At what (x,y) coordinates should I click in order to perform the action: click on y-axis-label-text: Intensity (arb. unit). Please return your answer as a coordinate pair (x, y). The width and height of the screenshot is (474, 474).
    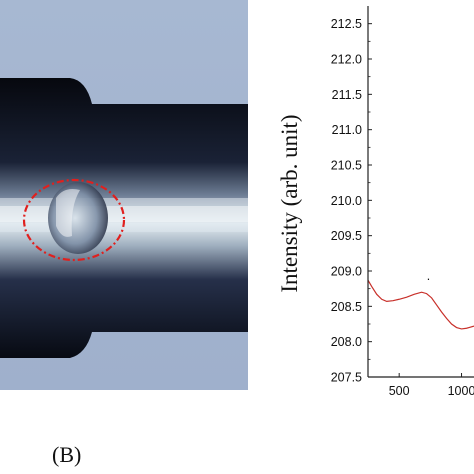
    Looking at the image, I should click on (289, 203).